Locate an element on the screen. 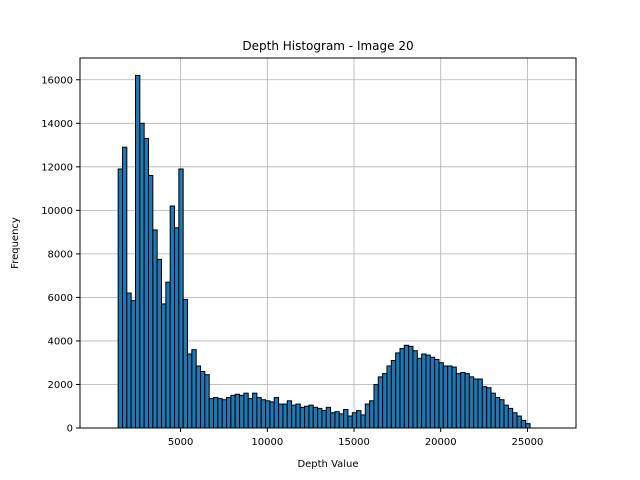 The height and width of the screenshot is (480, 640). y-tick-label: 6000 is located at coordinates (60, 298).